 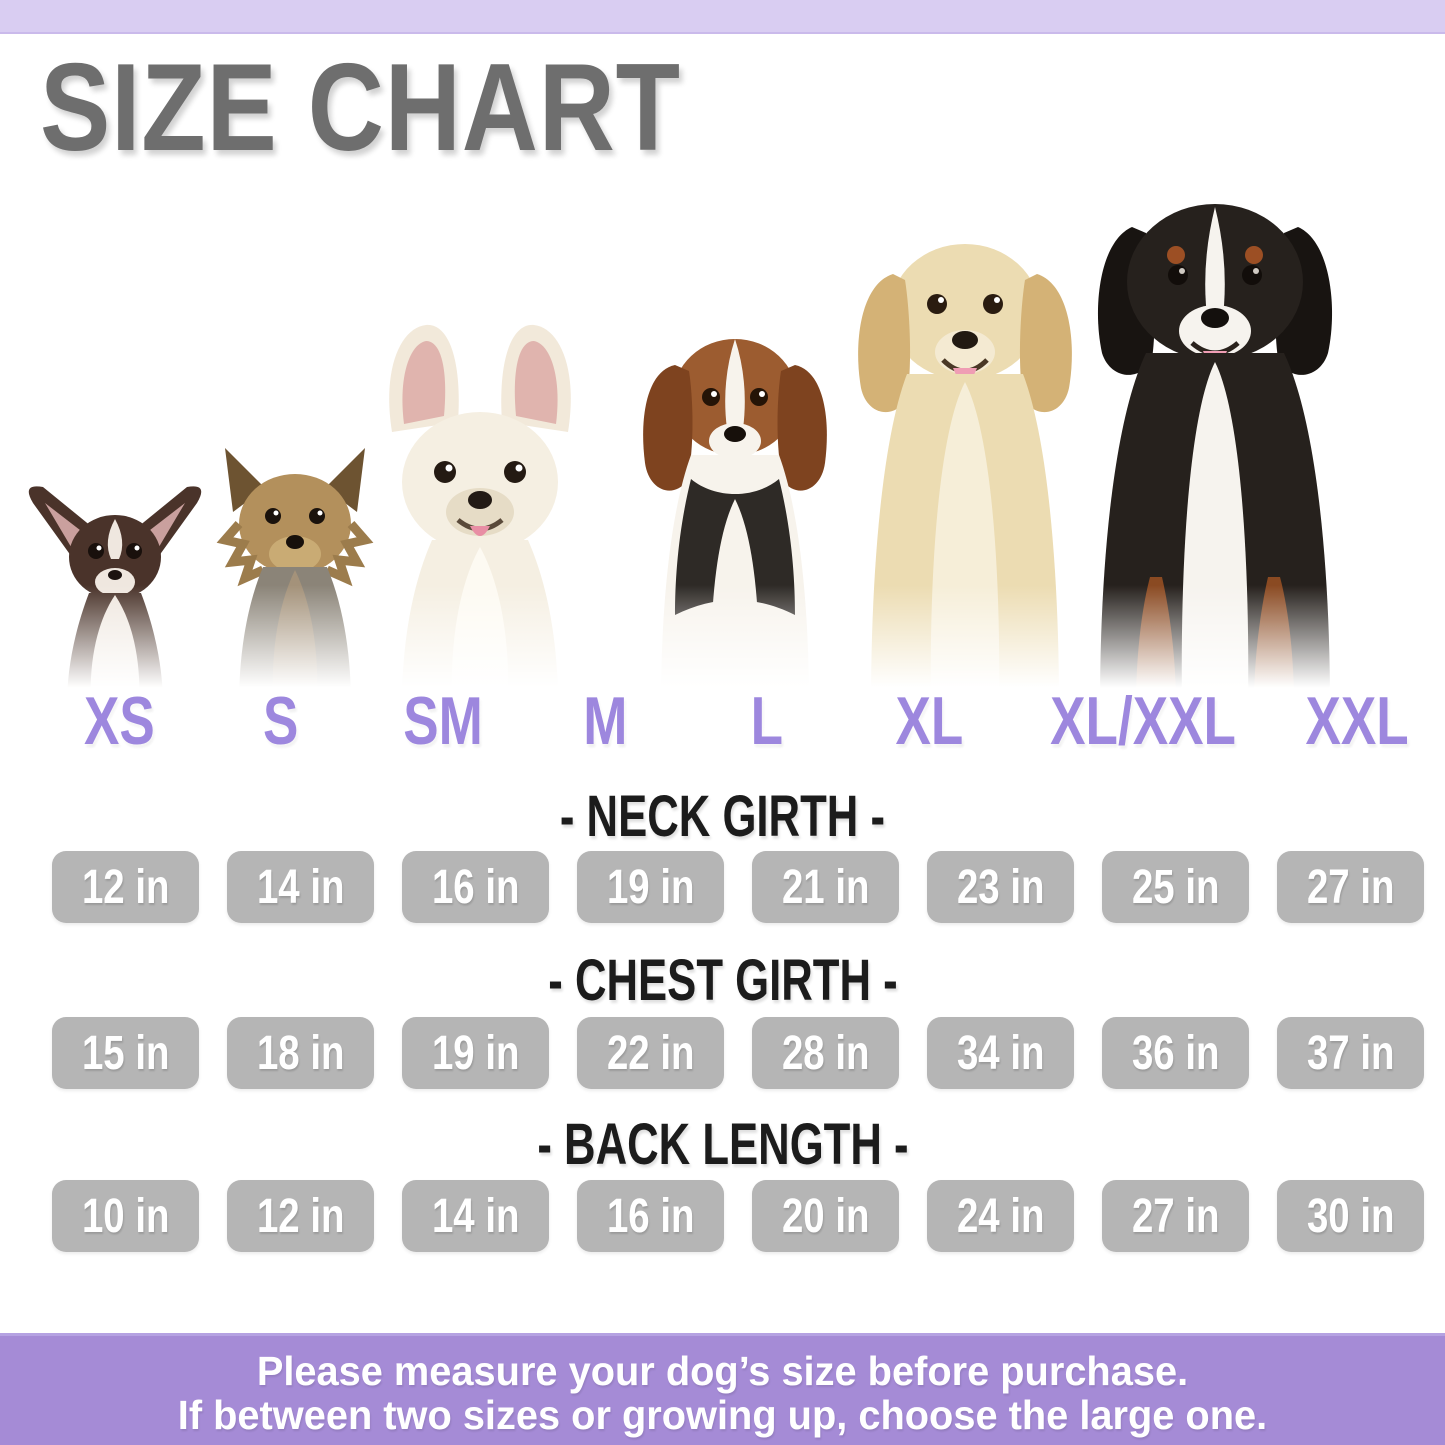 What do you see at coordinates (443, 721) in the screenshot?
I see `size-label: SM` at bounding box center [443, 721].